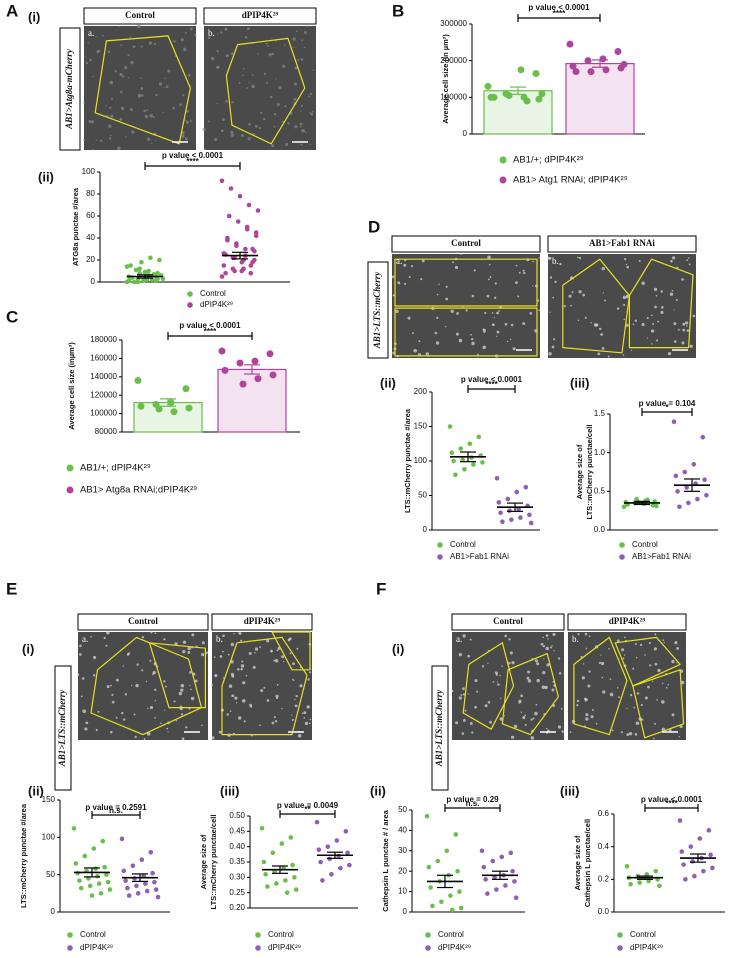 Image resolution: width=734 pixels, height=958 pixels. What do you see at coordinates (570, 180) in the screenshot?
I see `legend-label: AB1> Atg1 RNAi; dPIP4K²⁹` at bounding box center [570, 180].